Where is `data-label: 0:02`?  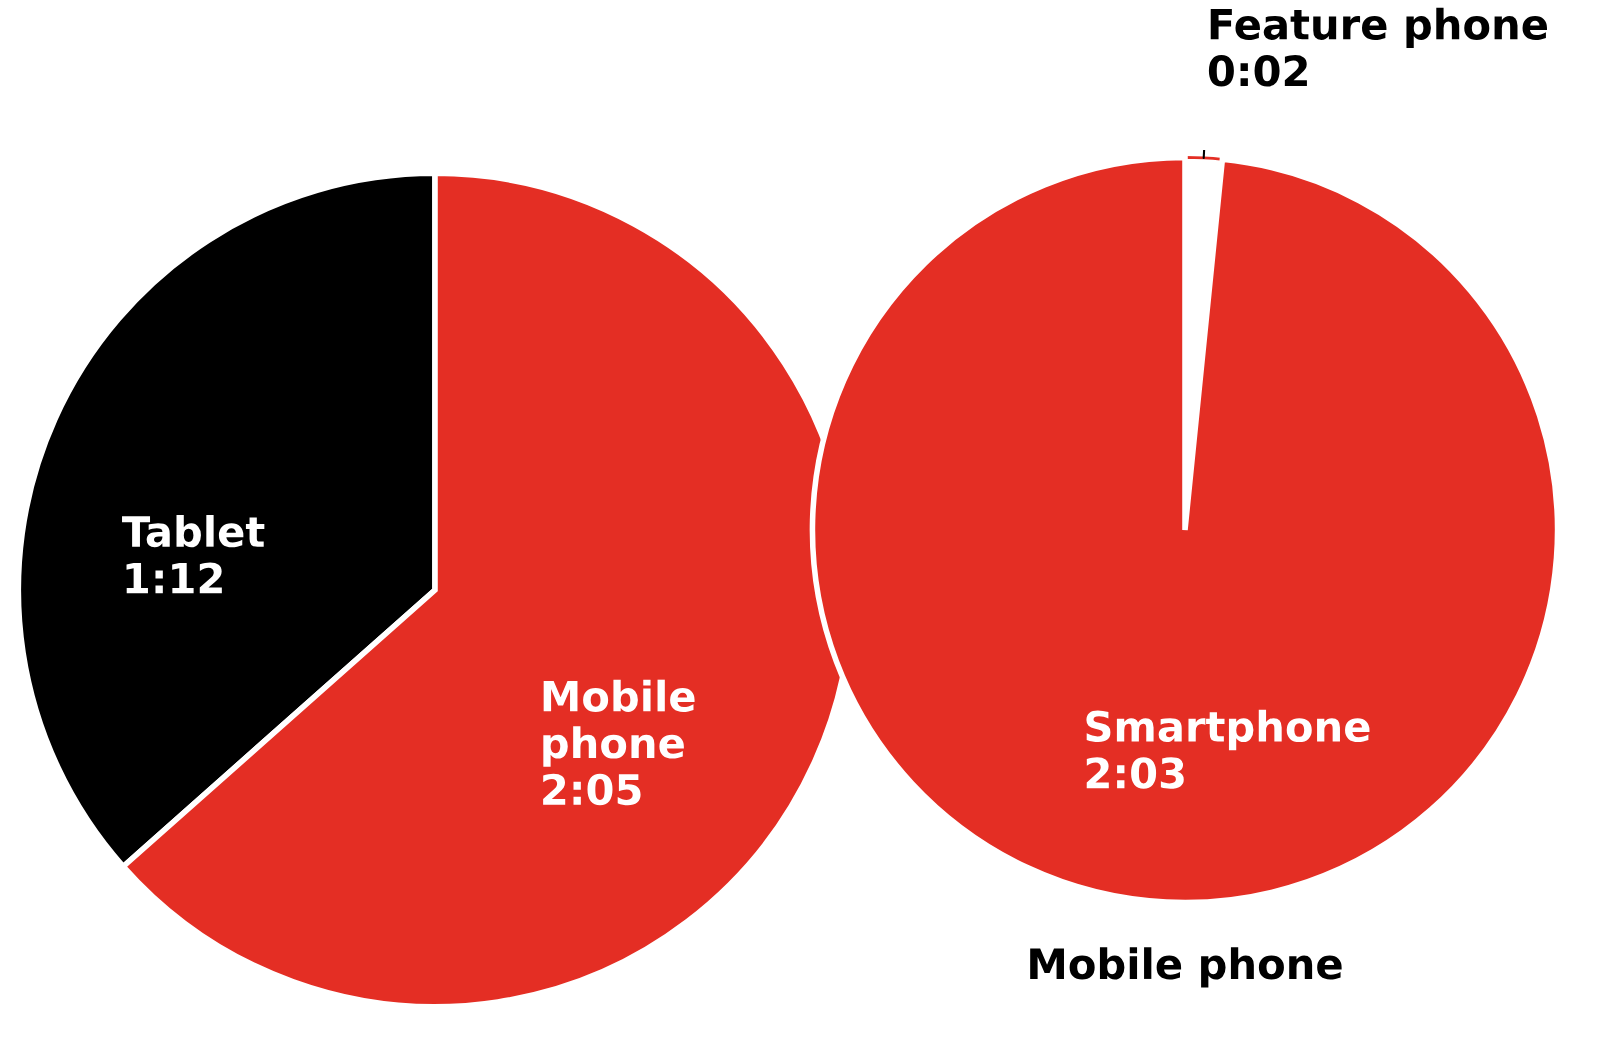
data-label: 0:02 is located at coordinates (1257, 71).